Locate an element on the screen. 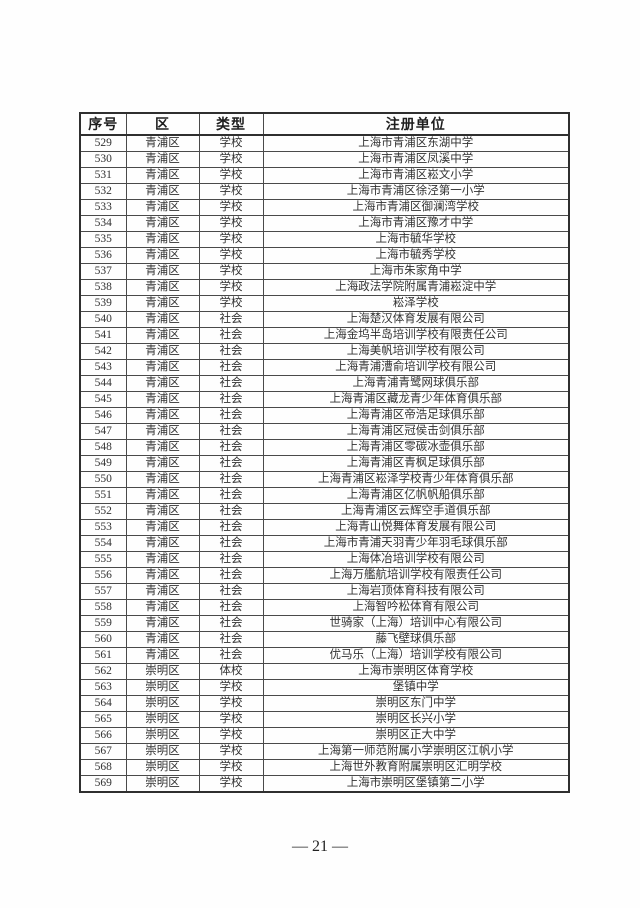  registered-unit-cell: 上海岩顶体育科技有限公司 is located at coordinates (416, 591).